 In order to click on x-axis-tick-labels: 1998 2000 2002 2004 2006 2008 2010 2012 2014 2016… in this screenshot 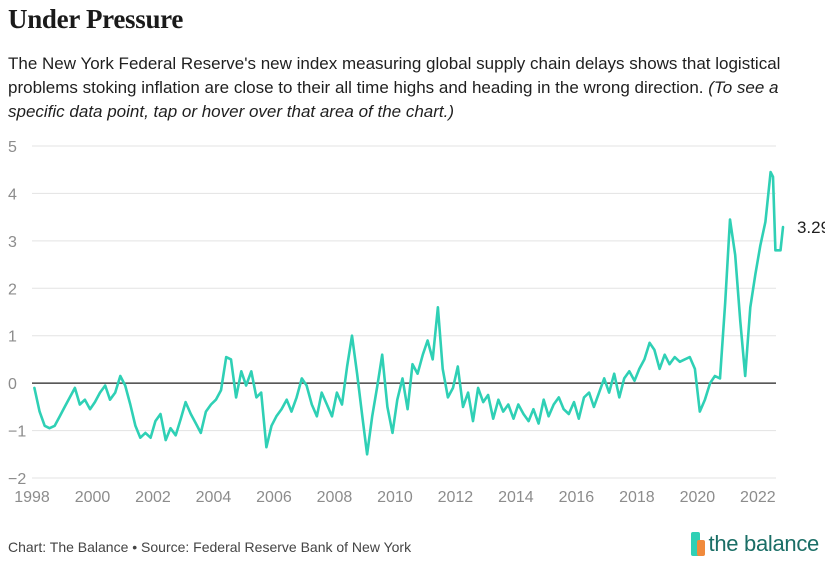, I will do `click(395, 497)`.